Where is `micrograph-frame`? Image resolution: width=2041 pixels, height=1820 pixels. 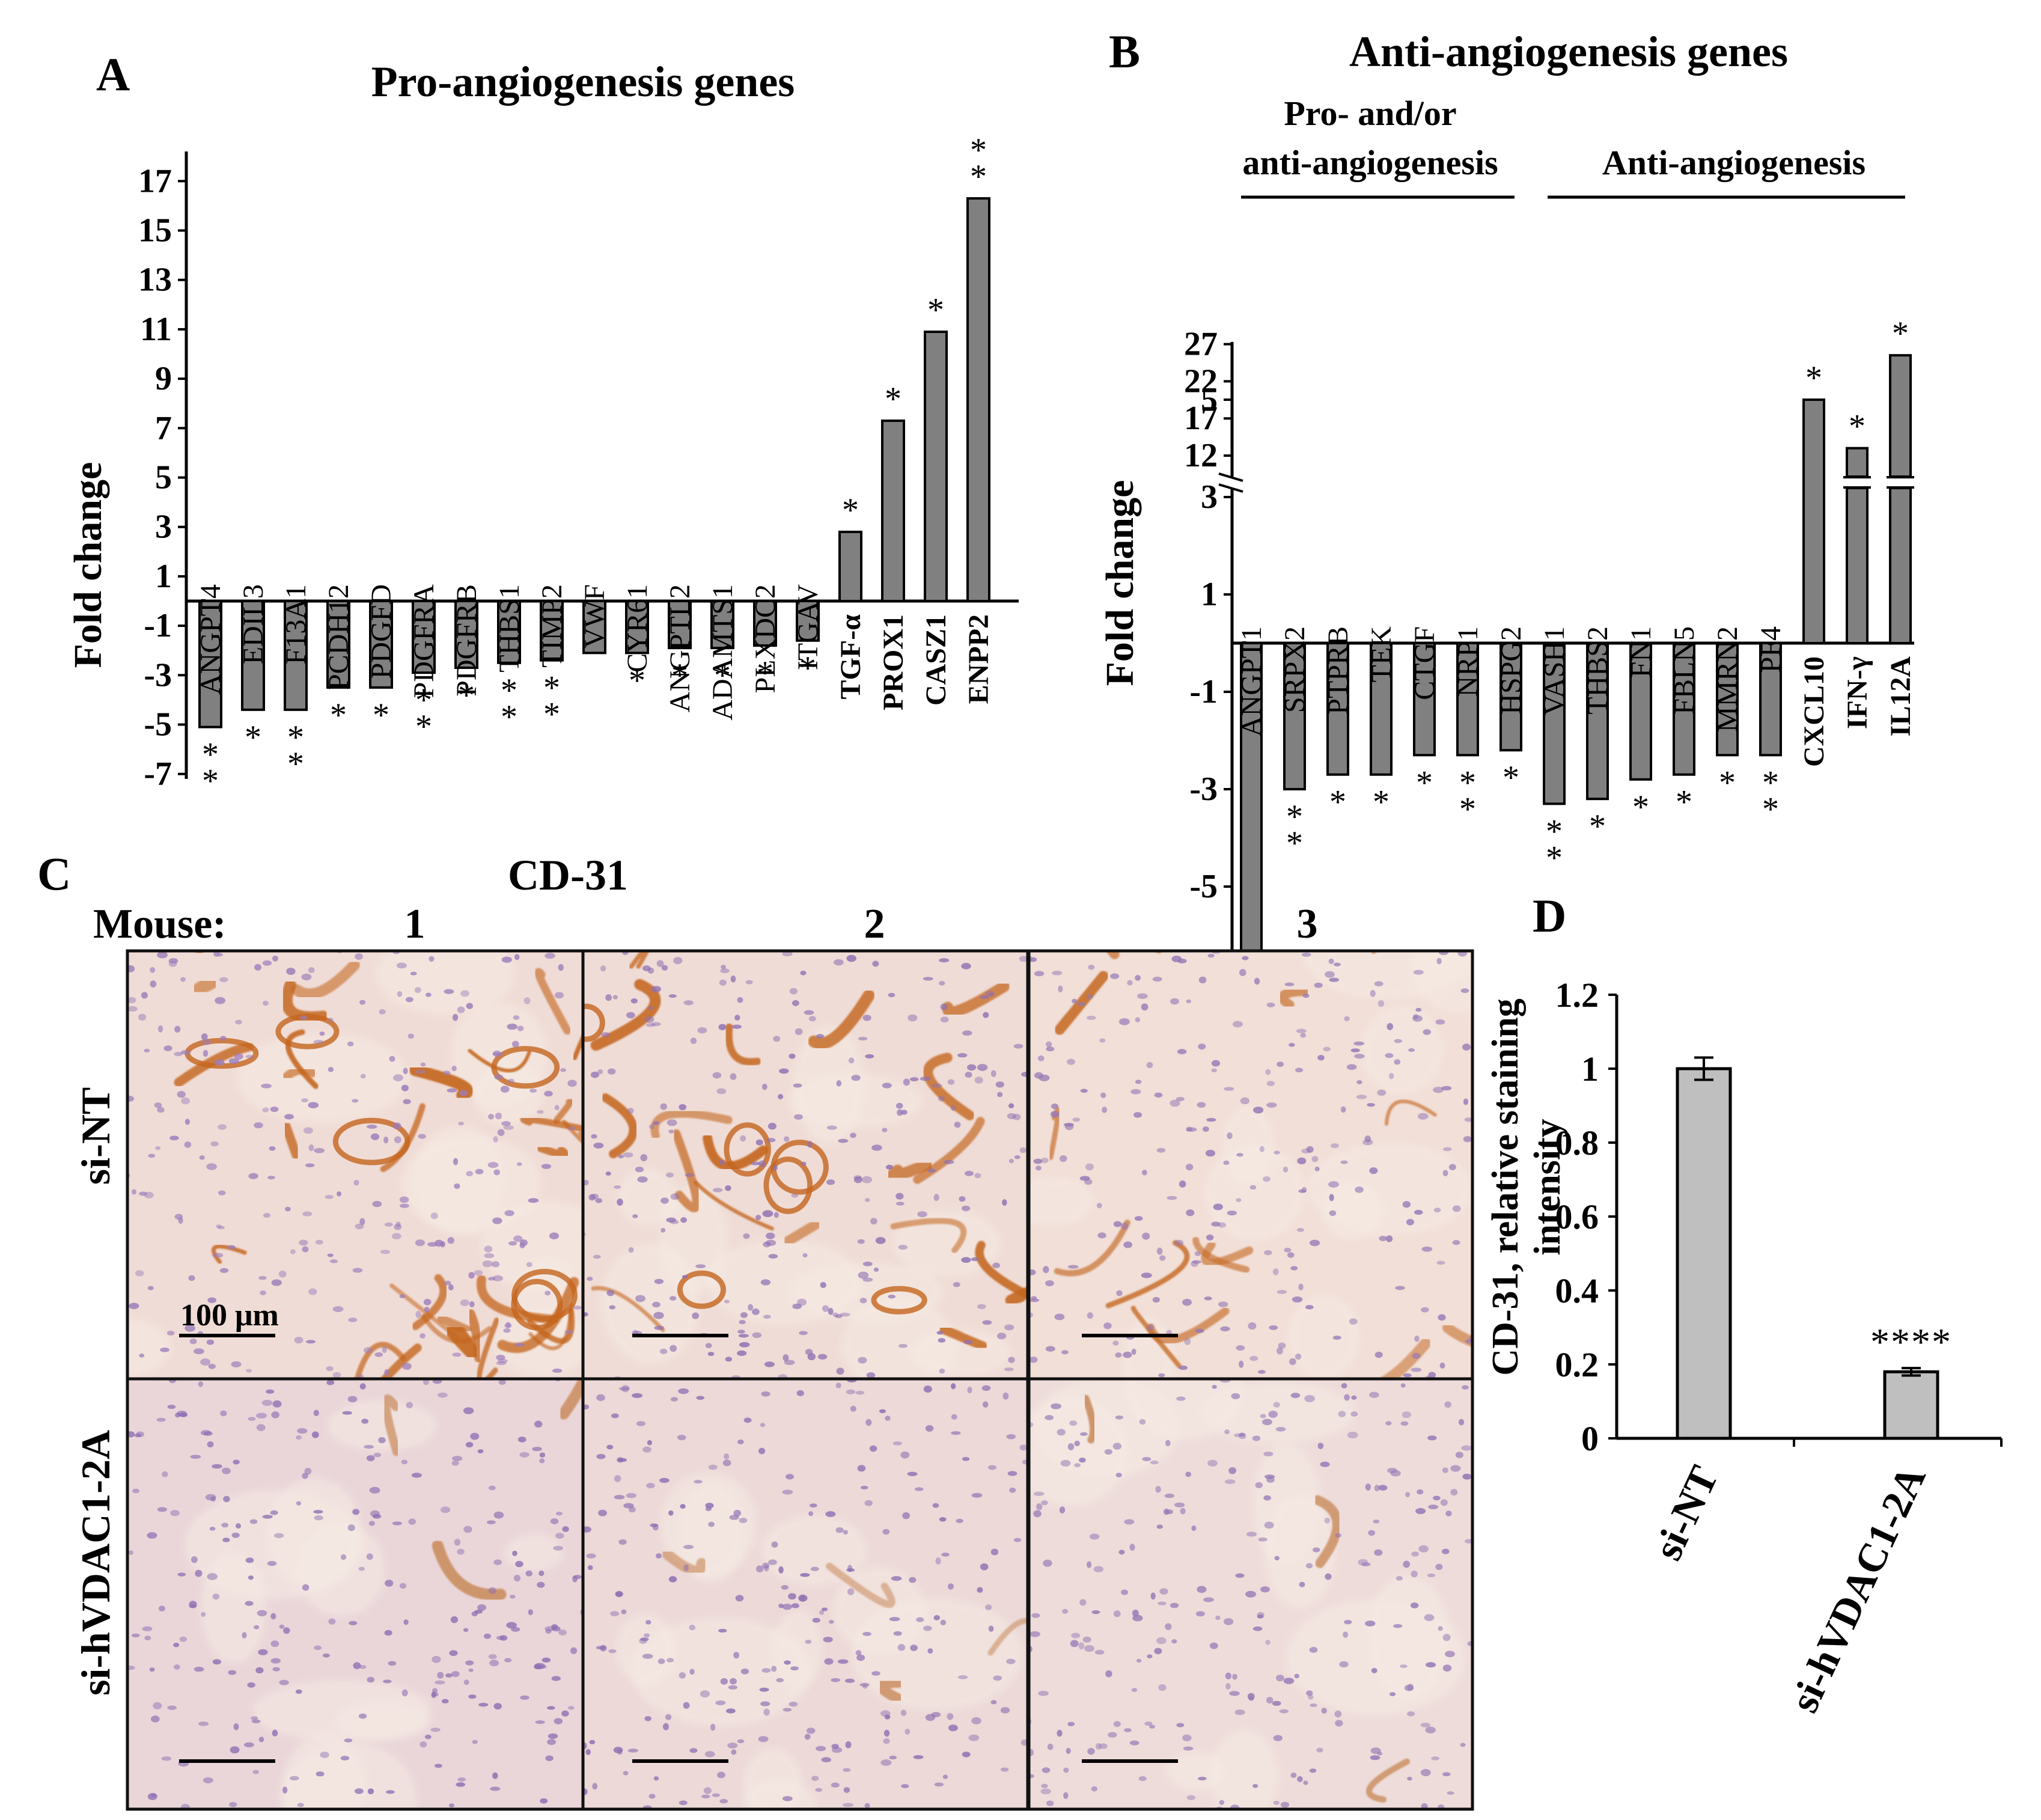 micrograph-frame is located at coordinates (1250, 1594).